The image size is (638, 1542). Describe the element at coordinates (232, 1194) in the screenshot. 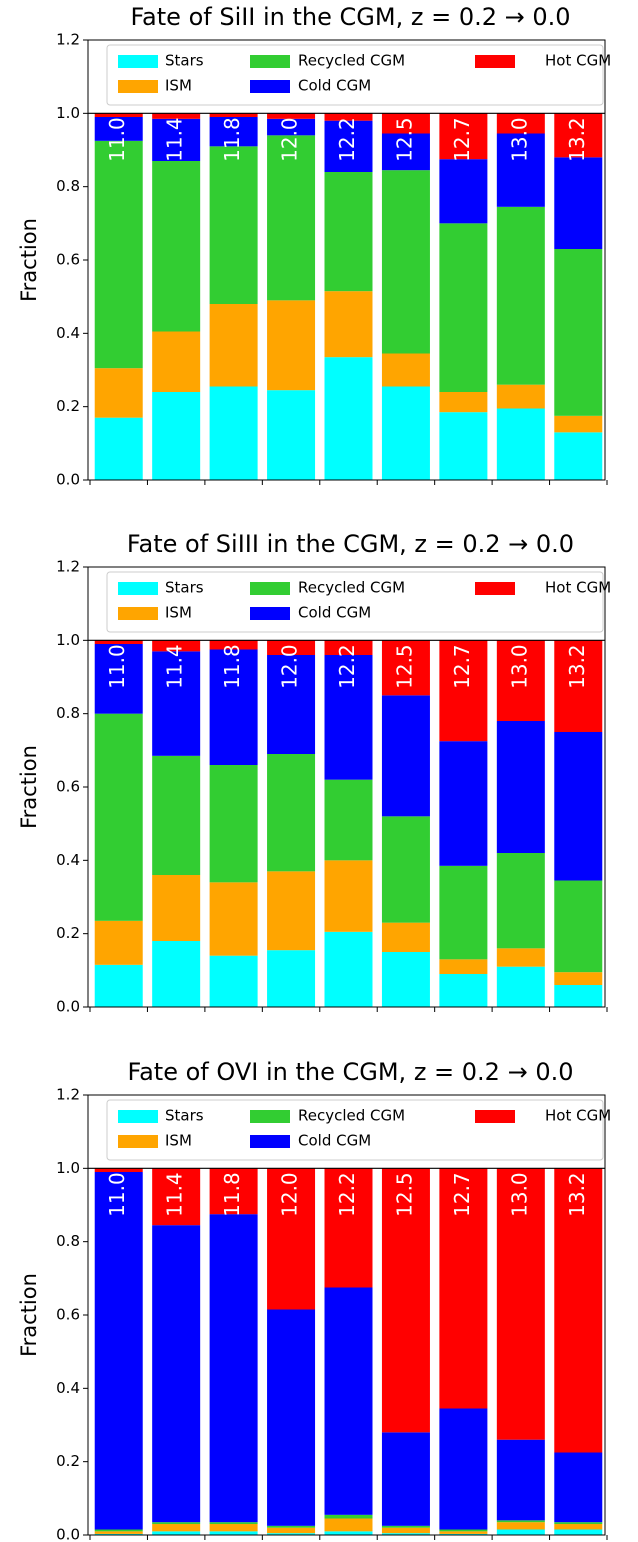

I see `category-label: 11.8` at that location.